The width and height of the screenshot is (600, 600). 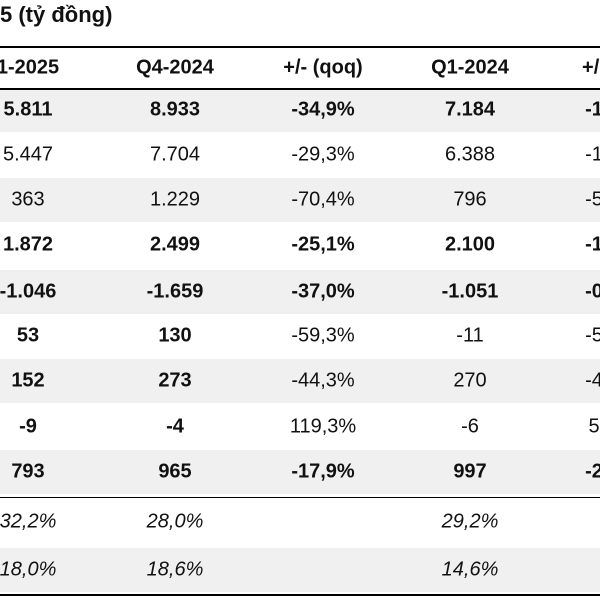 What do you see at coordinates (323, 109) in the screenshot?
I see `table-cell: -34,9%` at bounding box center [323, 109].